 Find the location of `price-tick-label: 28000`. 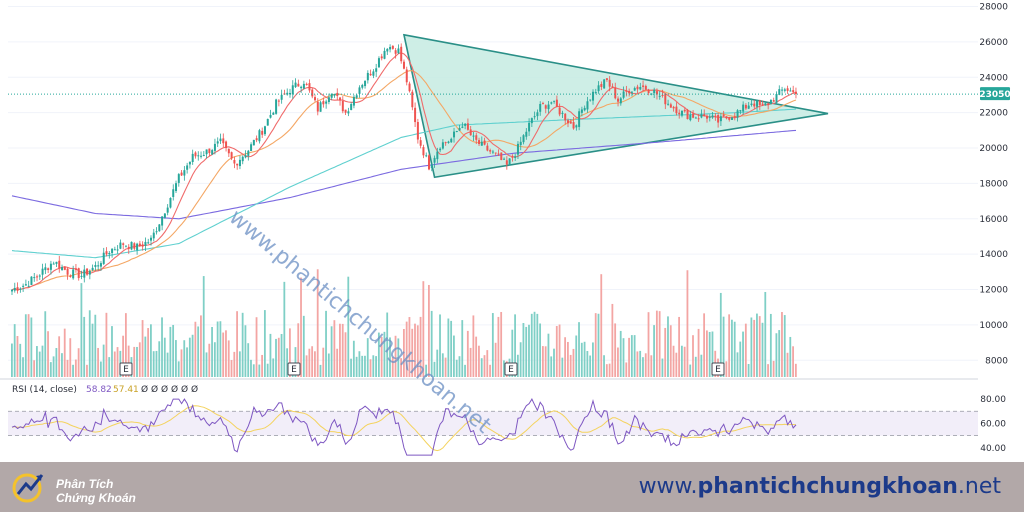

price-tick-label: 28000 is located at coordinates (993, 8).